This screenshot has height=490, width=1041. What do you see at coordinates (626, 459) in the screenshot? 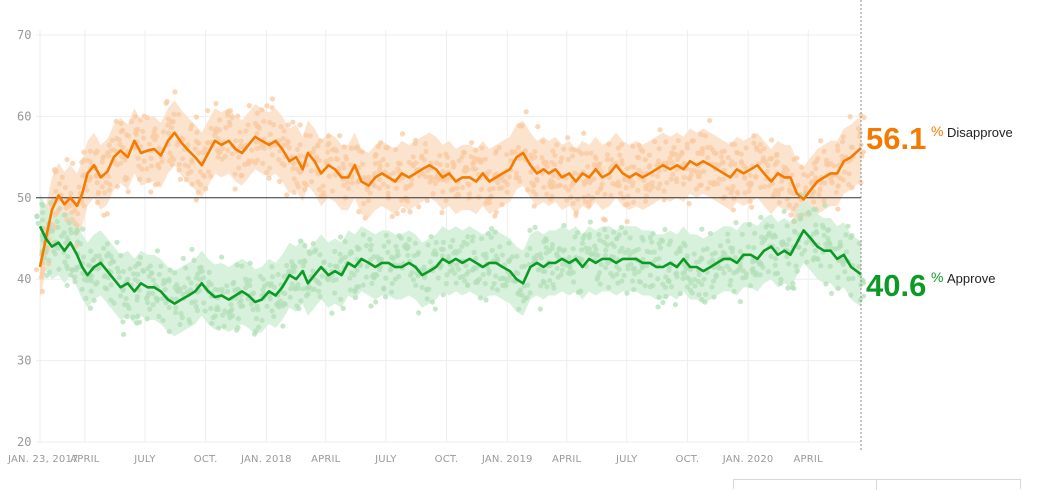
I see `x-tick-label: JULY` at bounding box center [626, 459].